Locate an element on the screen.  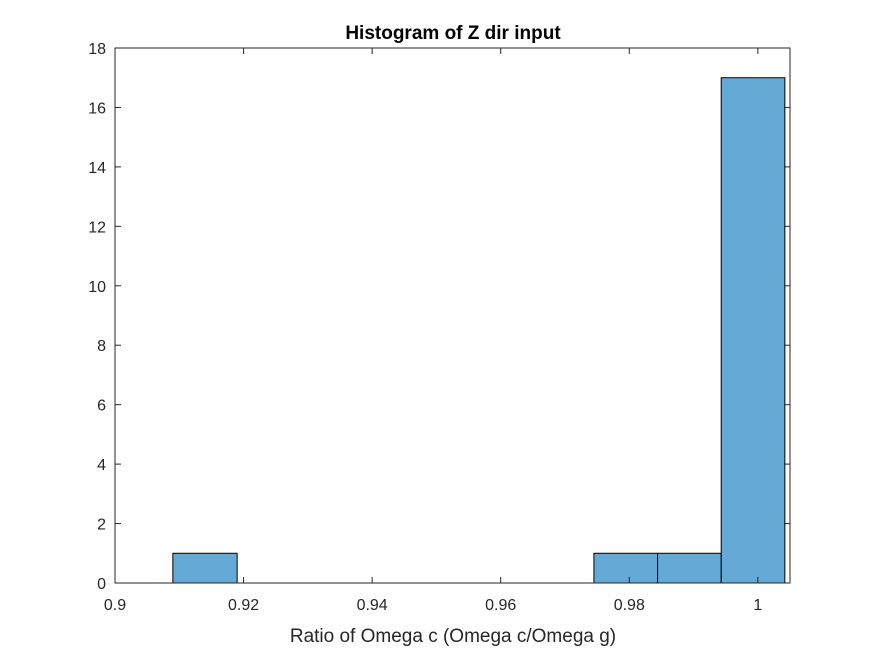
y-tick-label: 0 is located at coordinates (101, 584).